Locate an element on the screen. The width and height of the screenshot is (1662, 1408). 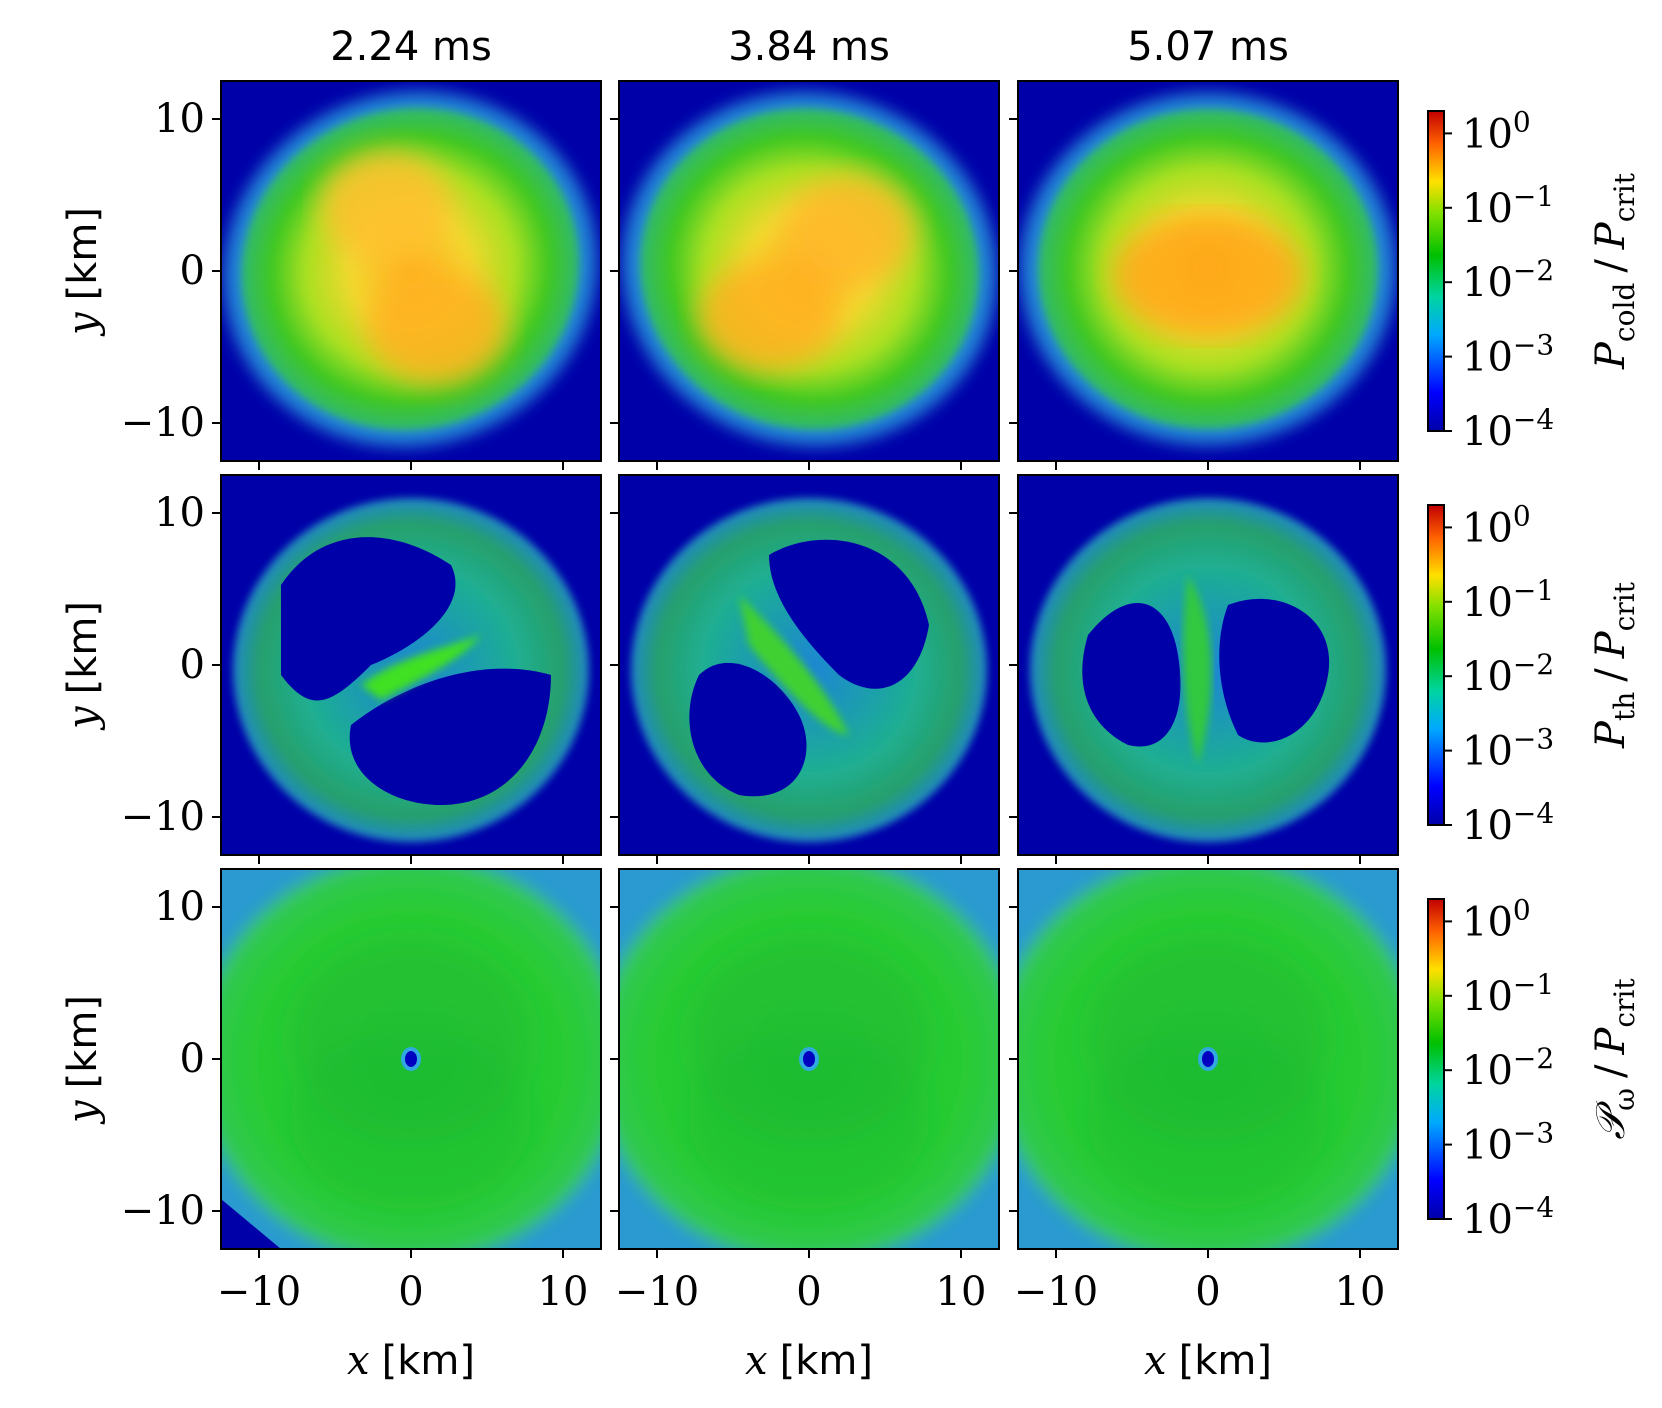
colorbar-1: 10⁻⁴ 10⁻³ 10⁻² 10⁻¹ 100 Pth/Pcrit is located at coordinates (1534, 674).